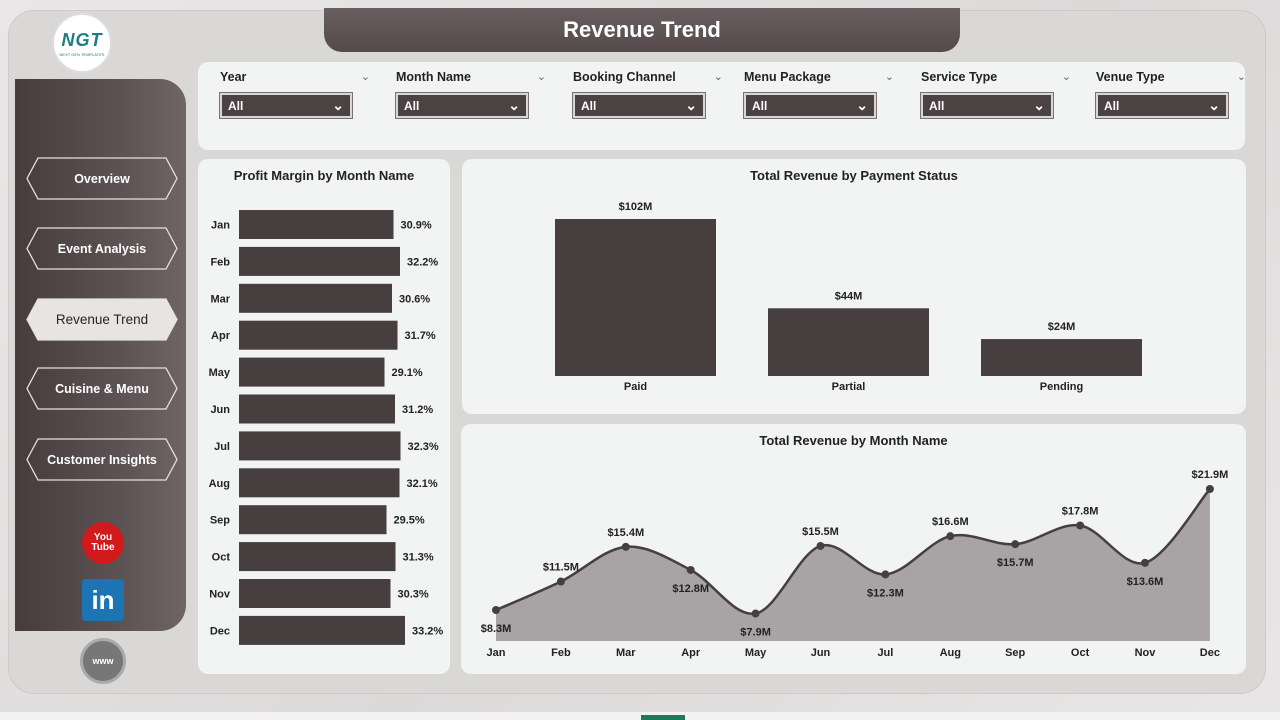 This screenshot has width=1280, height=720. Describe the element at coordinates (462, 105) in the screenshot. I see `month-name-select: All ⌄` at that location.